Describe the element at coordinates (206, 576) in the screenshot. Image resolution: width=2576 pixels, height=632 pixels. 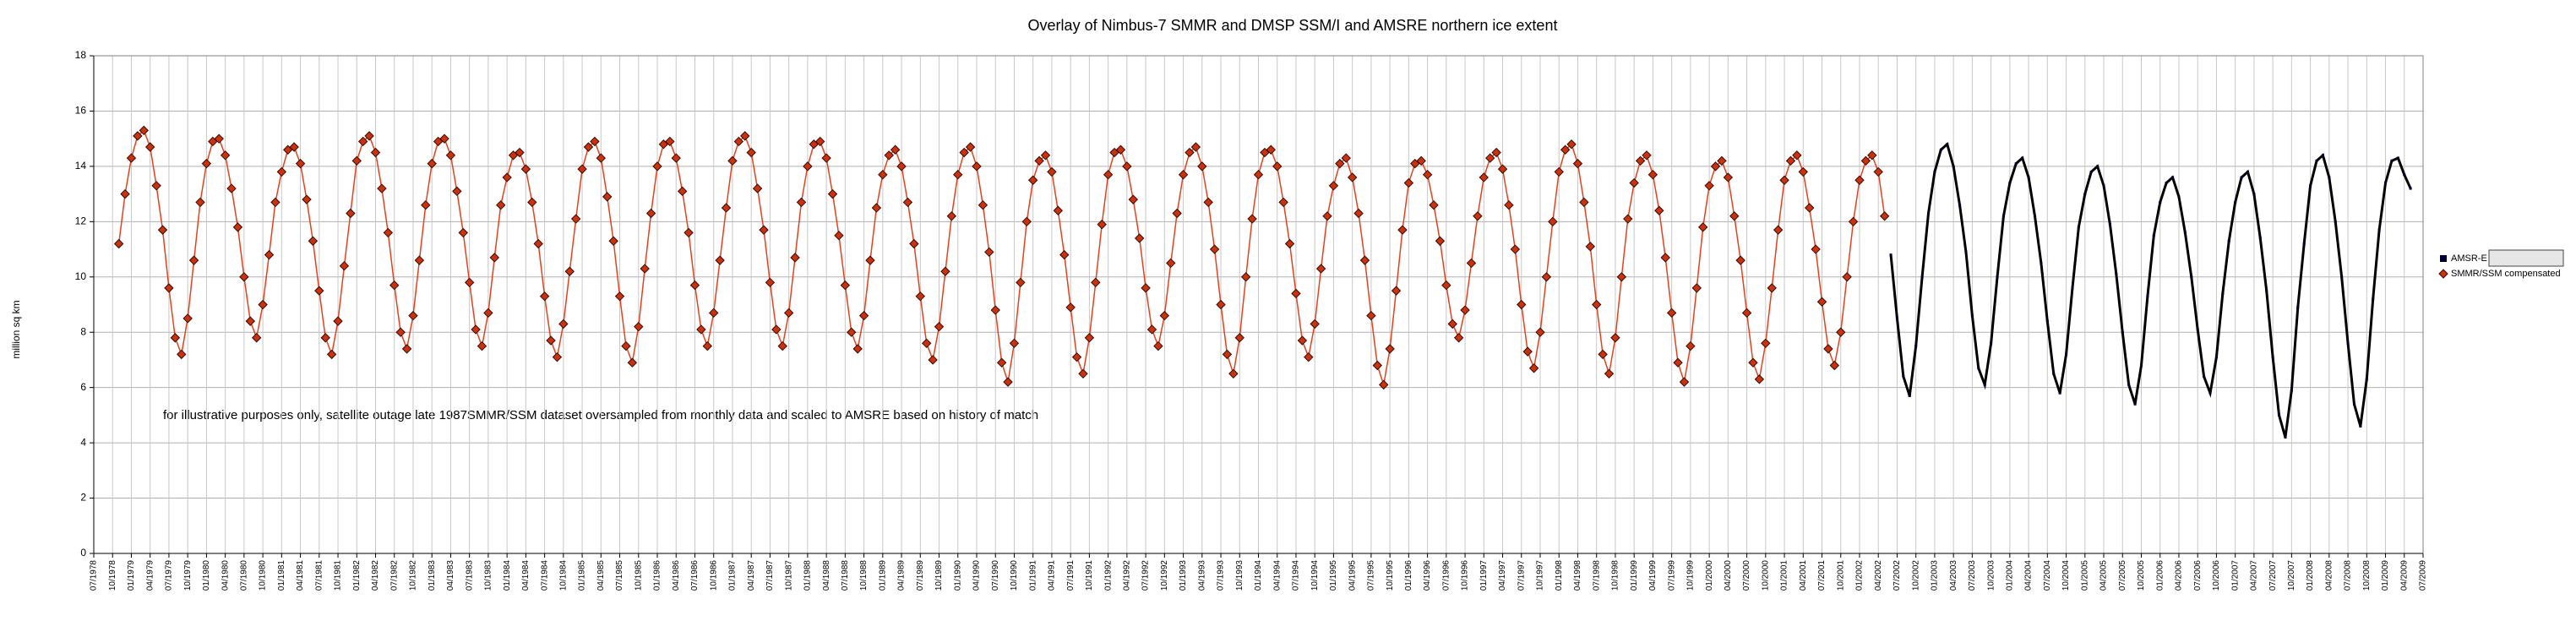
I see `x-tick-label: 01/1980` at that location.